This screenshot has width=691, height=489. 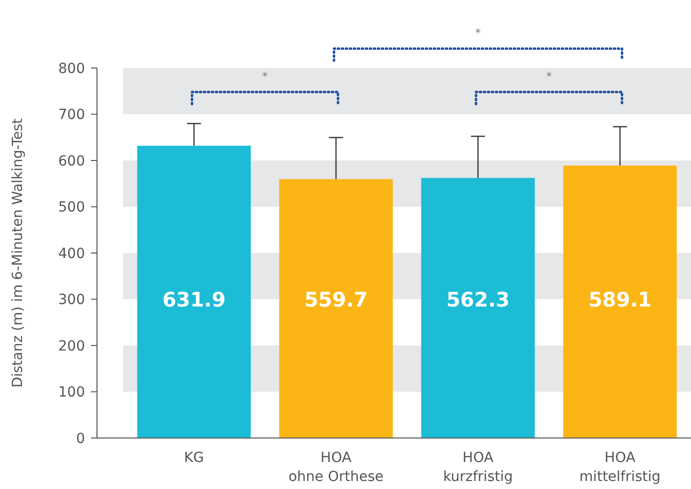 I want to click on y-tick-label: 200, so click(x=71, y=346).